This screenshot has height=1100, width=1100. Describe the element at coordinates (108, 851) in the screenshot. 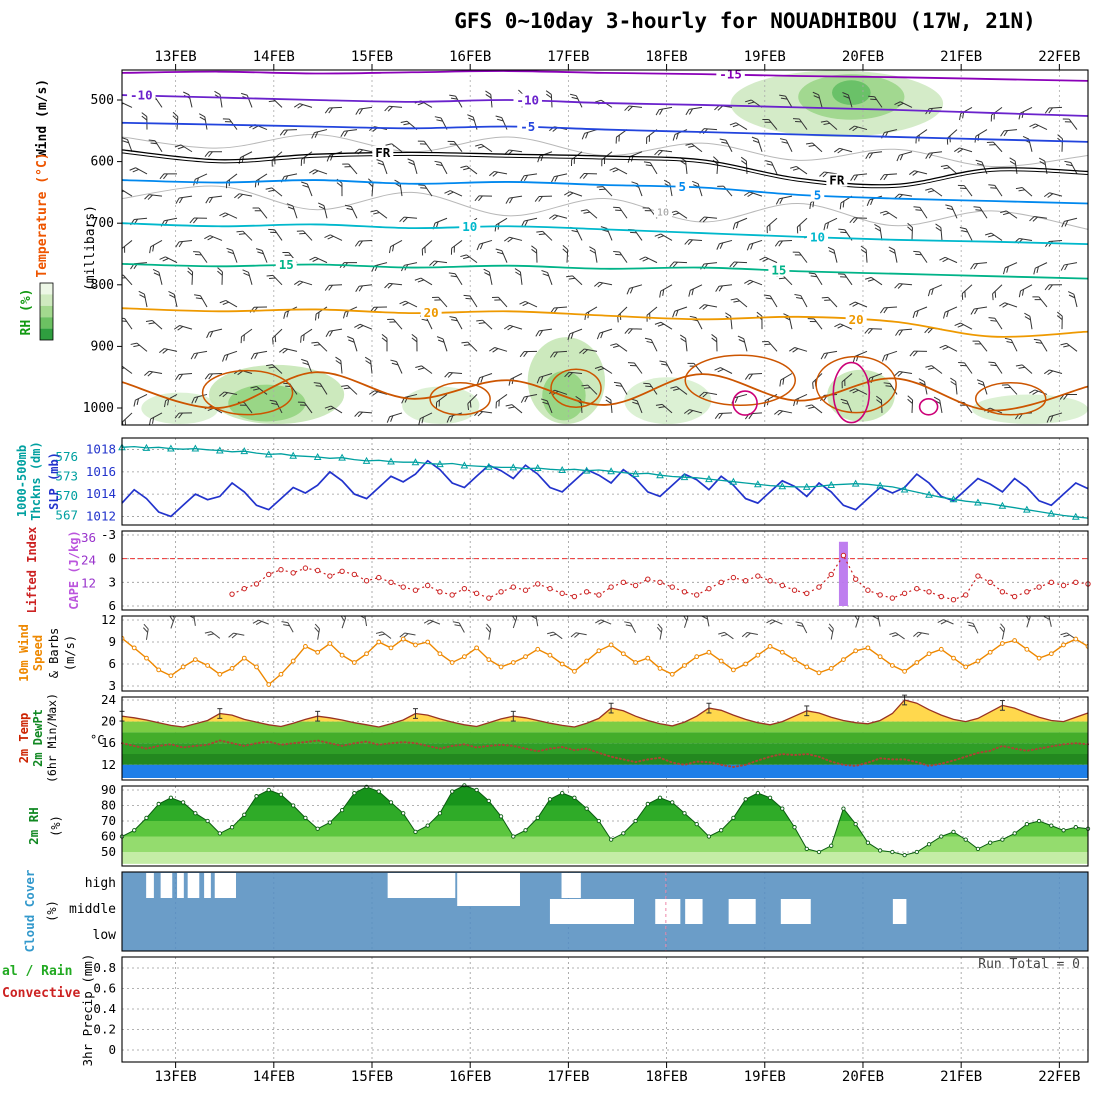

I see `rh-tick-label: 50` at that location.